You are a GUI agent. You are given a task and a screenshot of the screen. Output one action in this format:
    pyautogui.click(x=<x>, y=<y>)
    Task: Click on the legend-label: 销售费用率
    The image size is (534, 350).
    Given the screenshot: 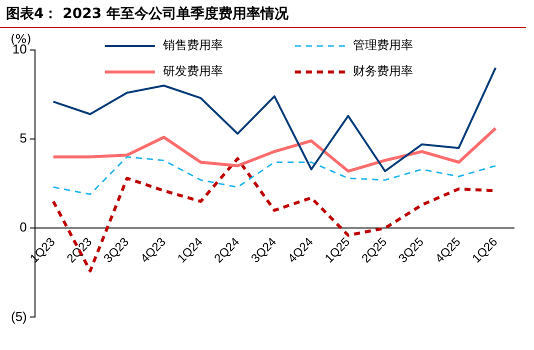 What is the action you would take?
    pyautogui.click(x=192, y=45)
    